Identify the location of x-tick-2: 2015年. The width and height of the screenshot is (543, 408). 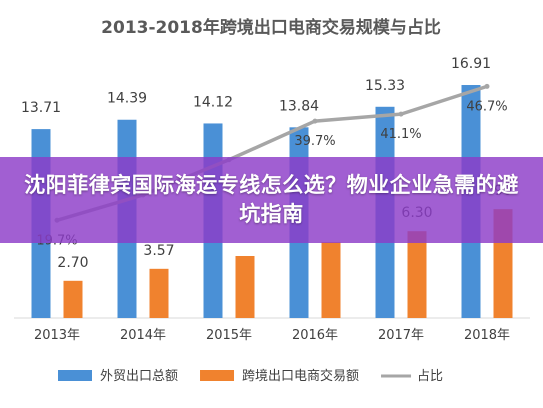
(229, 335).